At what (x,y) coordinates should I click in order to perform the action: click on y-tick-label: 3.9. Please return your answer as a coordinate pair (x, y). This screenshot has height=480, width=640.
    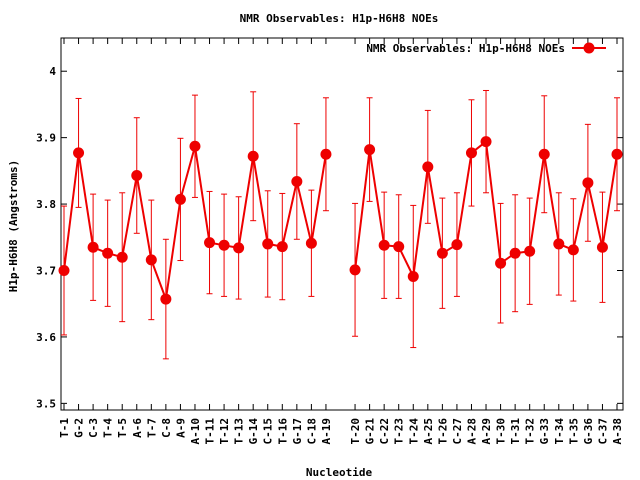
    Looking at the image, I should click on (46, 138).